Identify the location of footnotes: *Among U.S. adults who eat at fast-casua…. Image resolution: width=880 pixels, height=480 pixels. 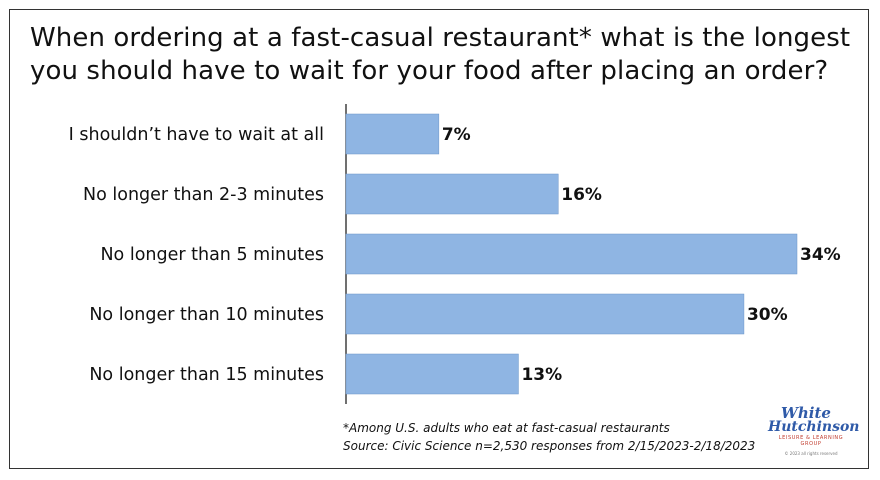
(549, 437).